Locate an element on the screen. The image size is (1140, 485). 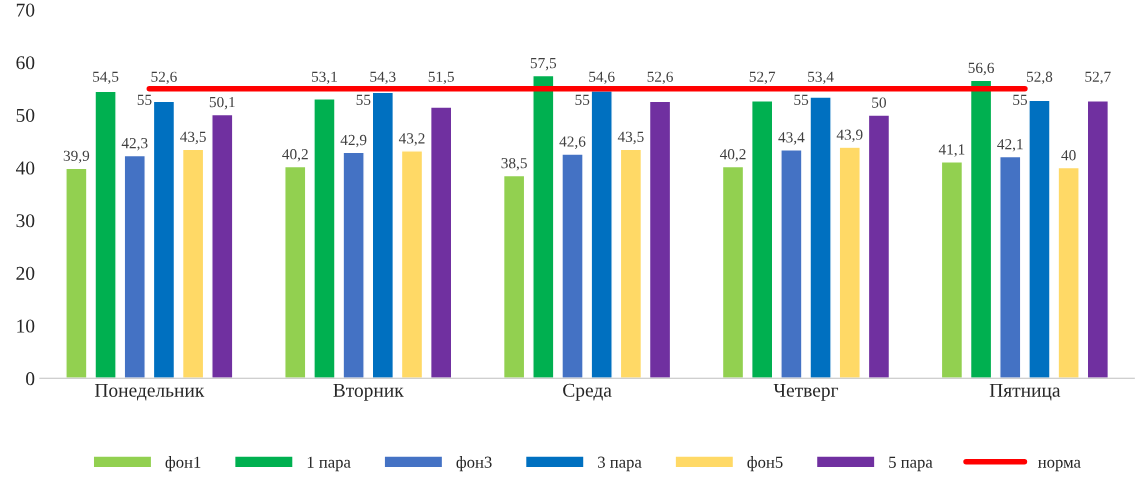
legend-label: 5 пара is located at coordinates (911, 464).